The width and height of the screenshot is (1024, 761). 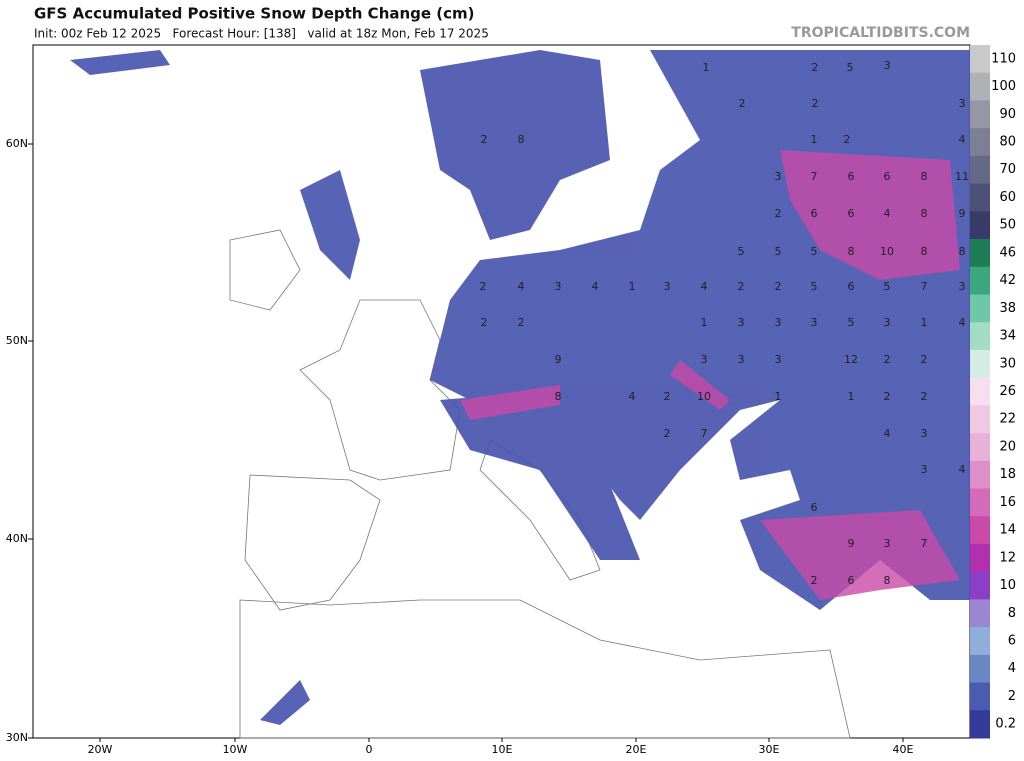 What do you see at coordinates (1007, 530) in the screenshot?
I see `colorbar-label: 14` at bounding box center [1007, 530].